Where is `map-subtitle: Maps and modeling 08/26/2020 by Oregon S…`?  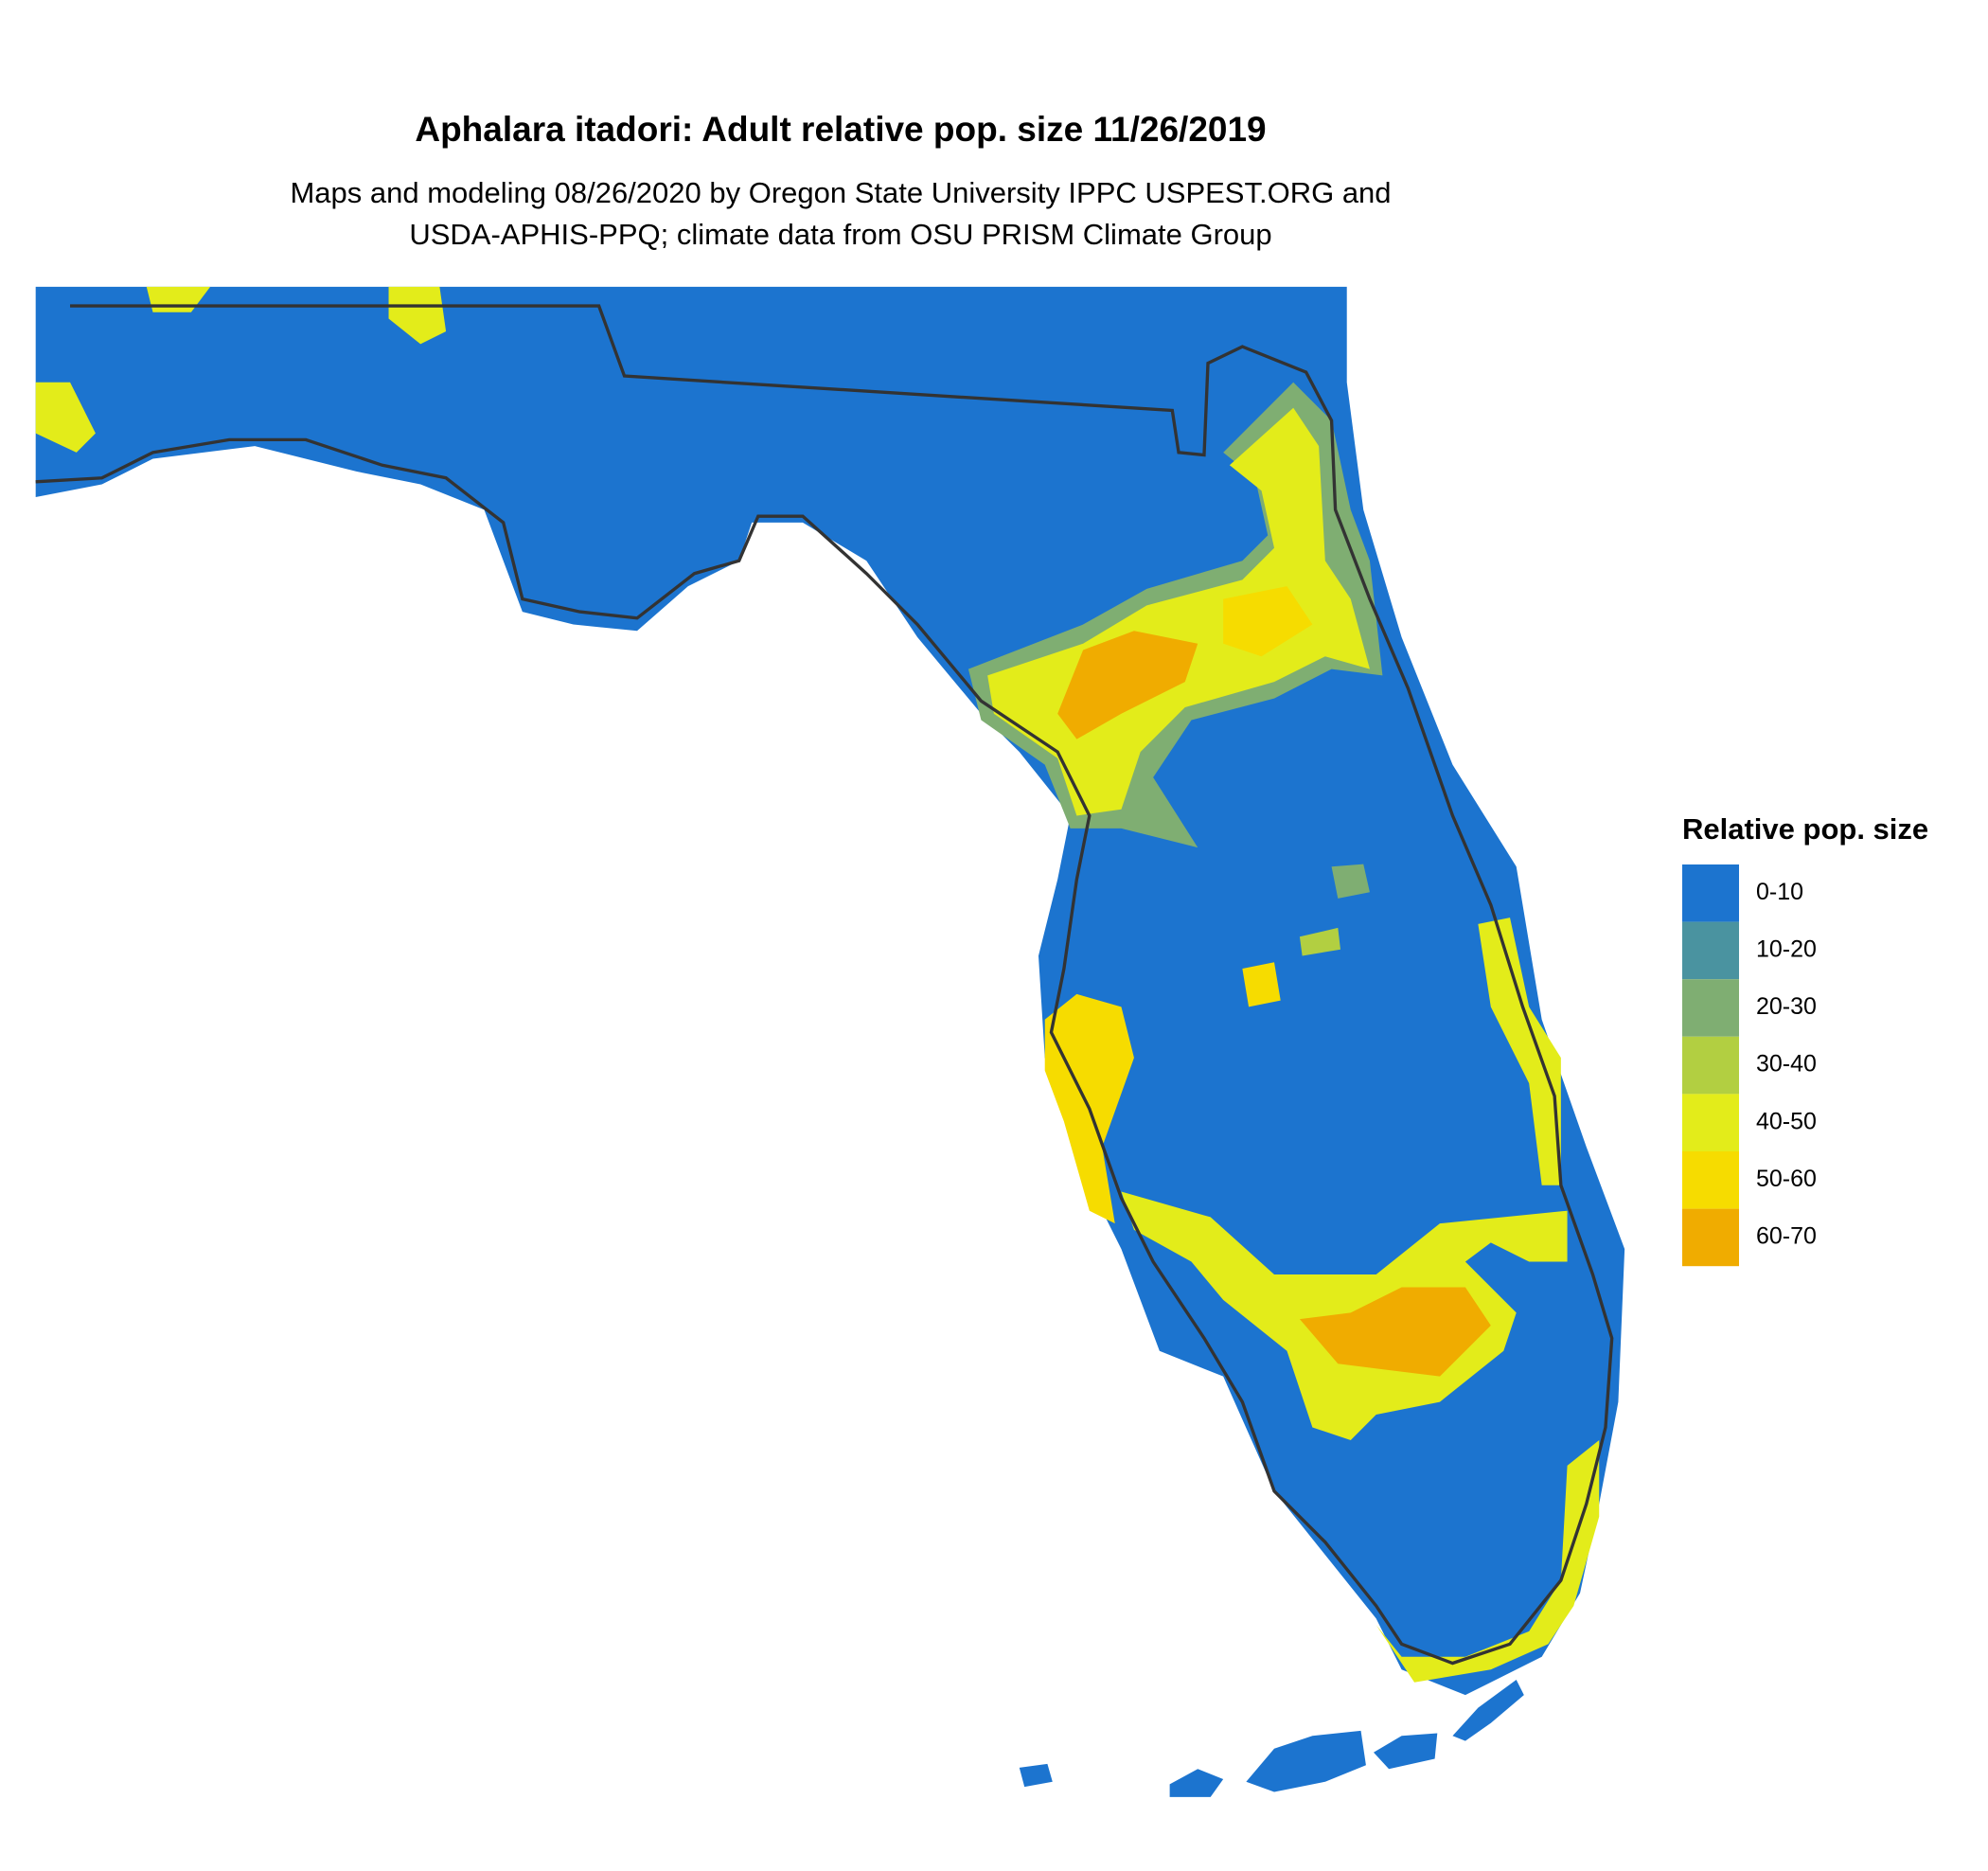
map-subtitle: Maps and modeling 08/26/2020 by Oregon S… is located at coordinates (840, 192).